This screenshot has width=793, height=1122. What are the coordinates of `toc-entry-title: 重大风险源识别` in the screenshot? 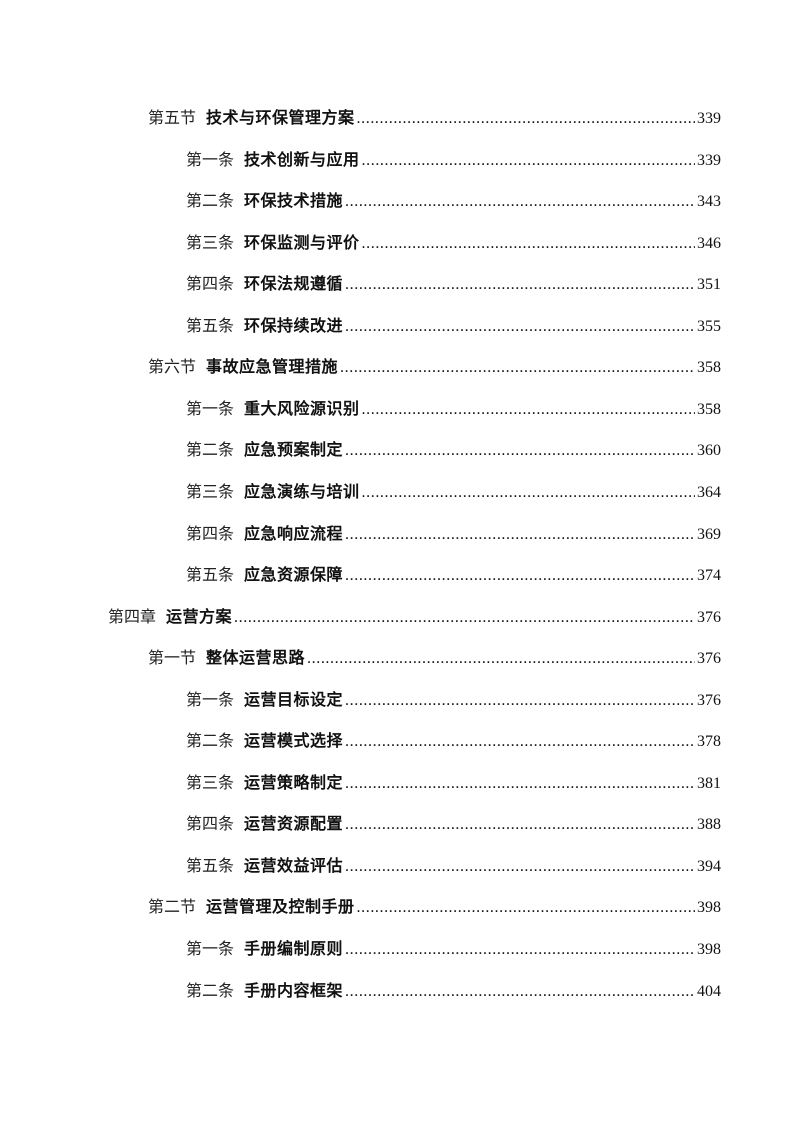 It's located at (302, 408).